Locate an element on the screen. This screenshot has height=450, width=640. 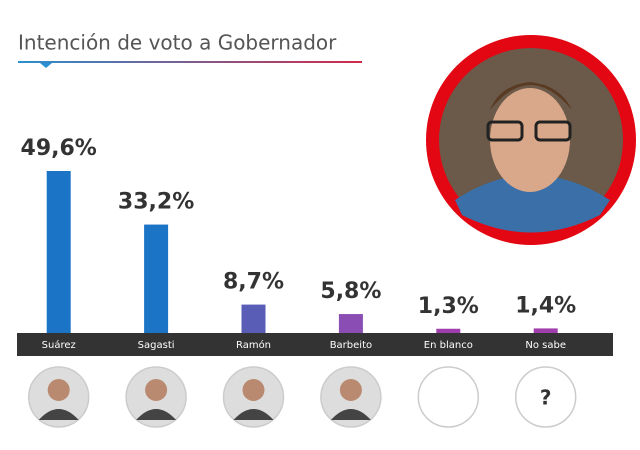
x-tick-label: Sagasti is located at coordinates (156, 345).